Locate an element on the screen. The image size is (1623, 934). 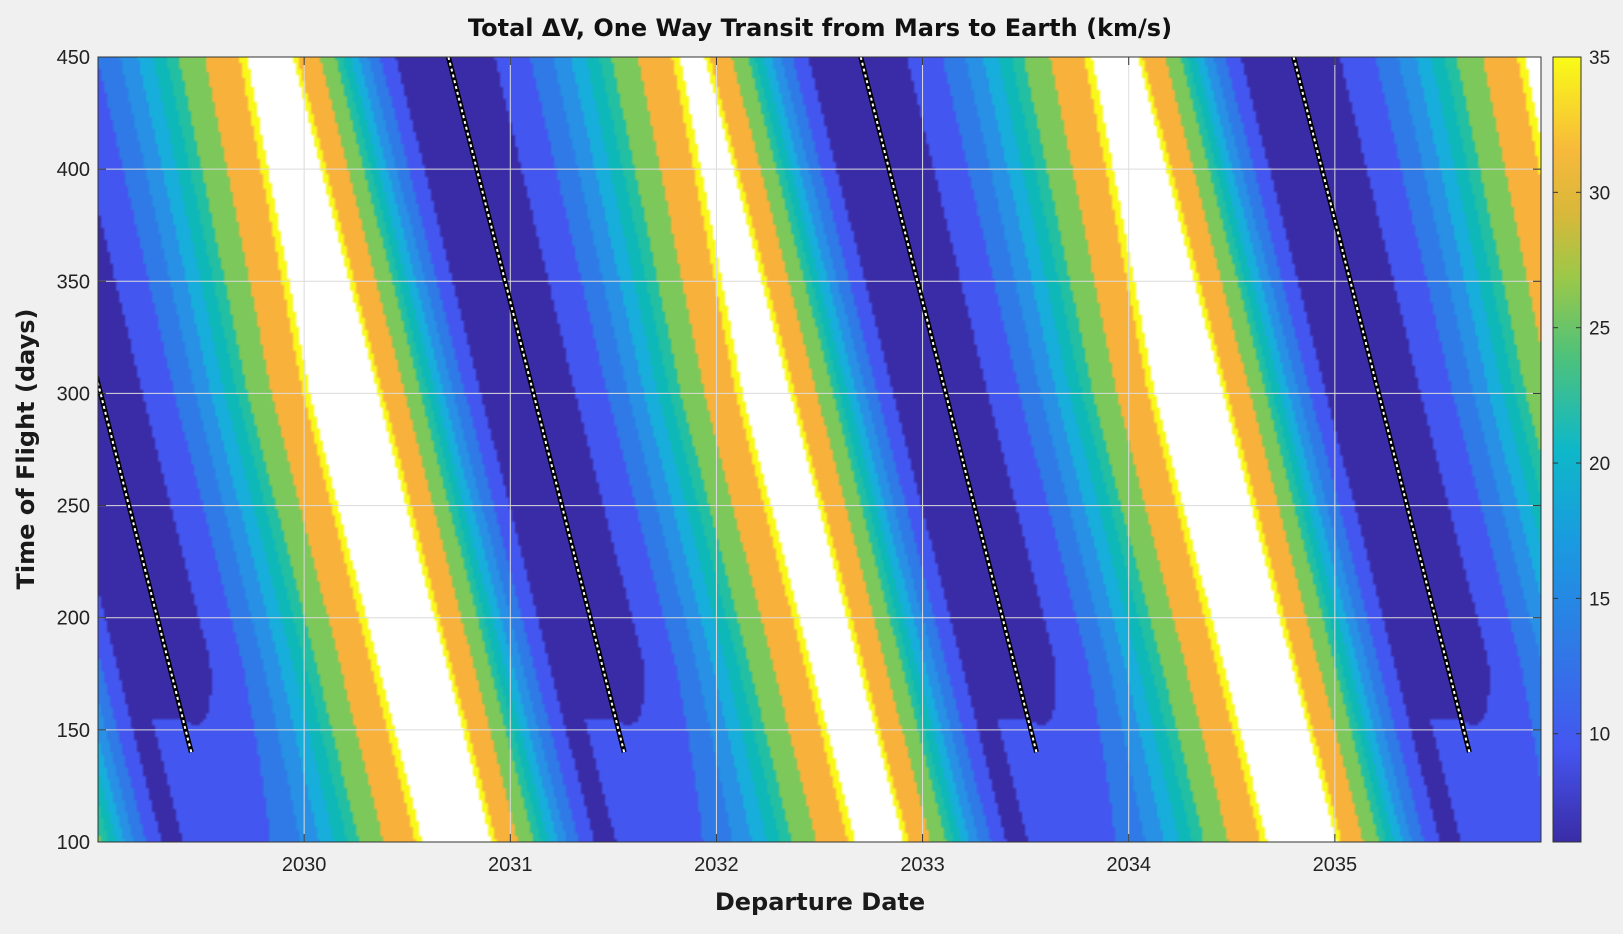
y-tick-label: 100 is located at coordinates (73, 843).